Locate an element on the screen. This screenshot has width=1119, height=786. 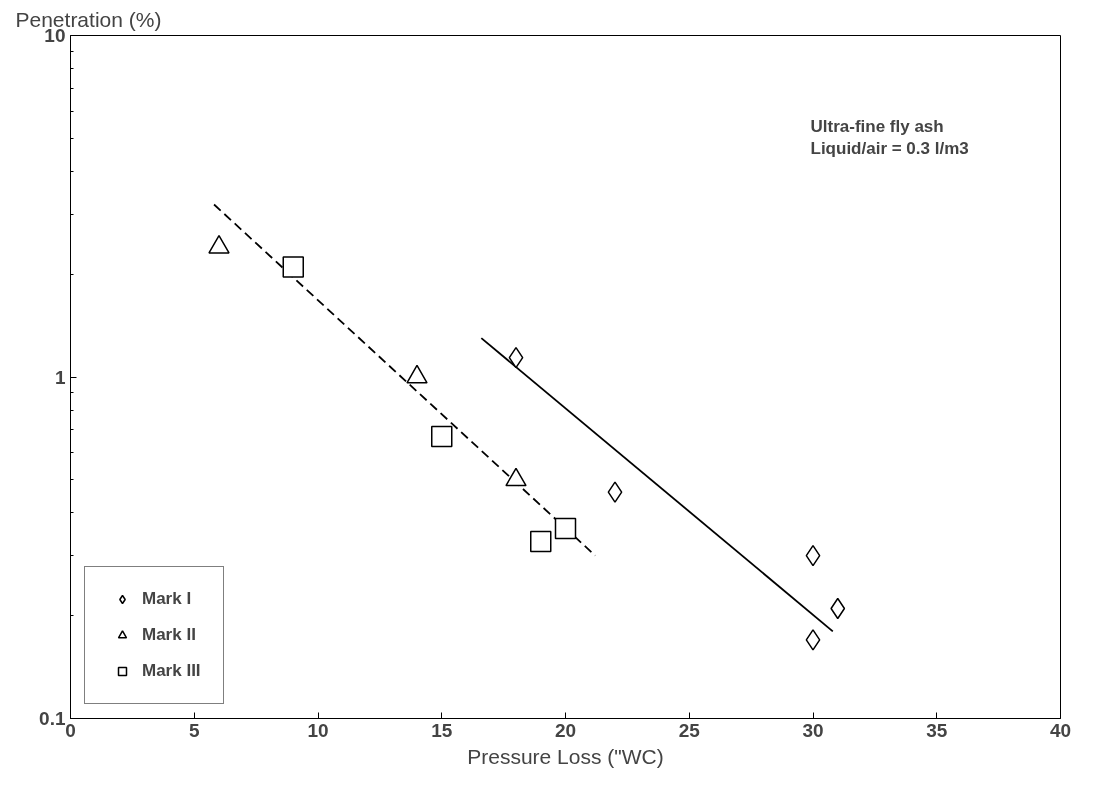
x-axis-title: Pressure Loss ("WC) is located at coordinates (565, 756).